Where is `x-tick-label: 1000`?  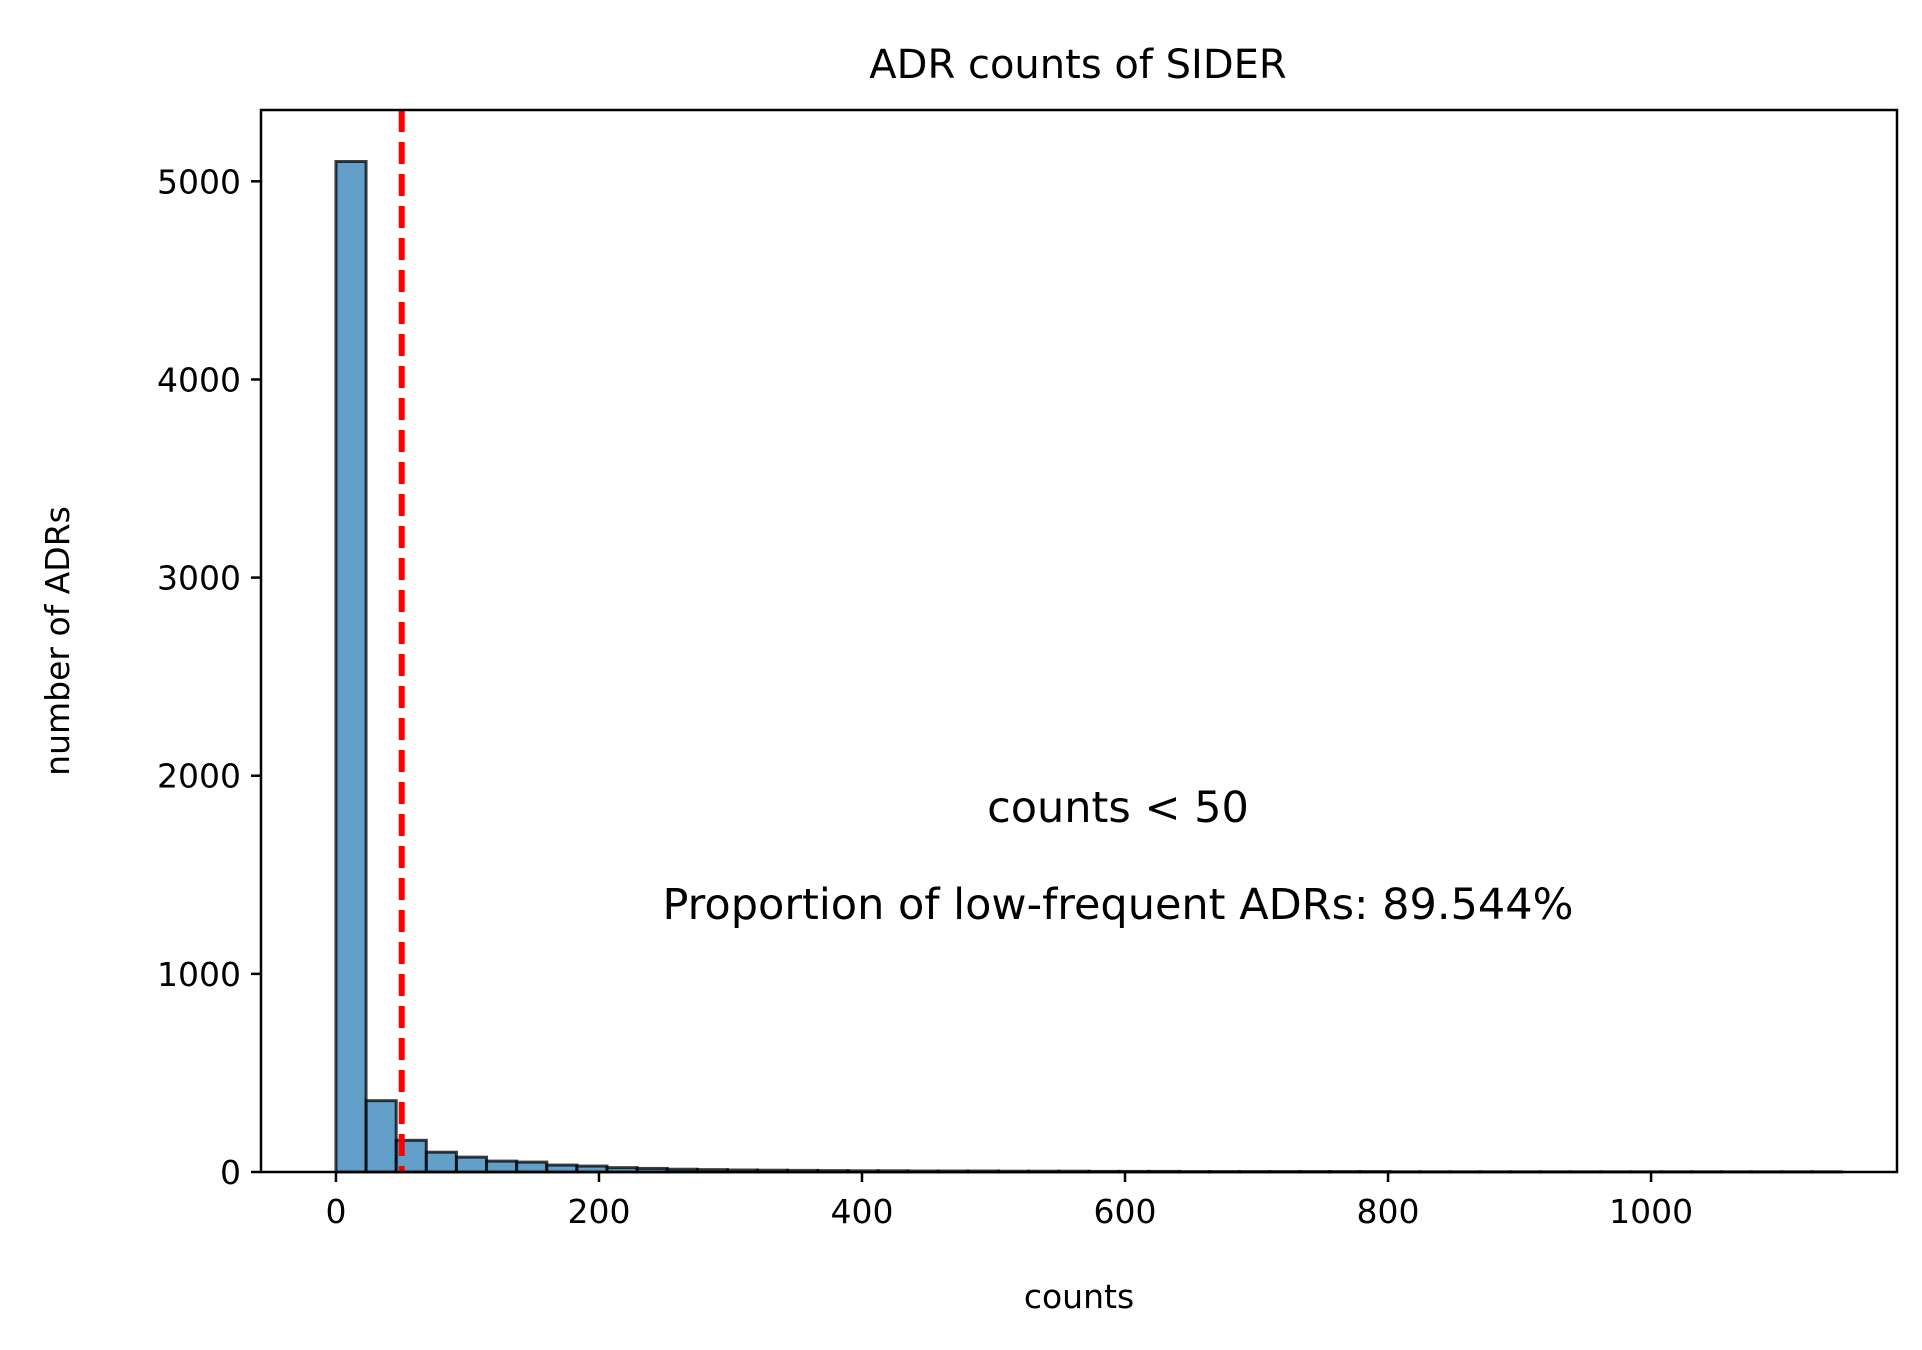 x-tick-label: 1000 is located at coordinates (1651, 1211).